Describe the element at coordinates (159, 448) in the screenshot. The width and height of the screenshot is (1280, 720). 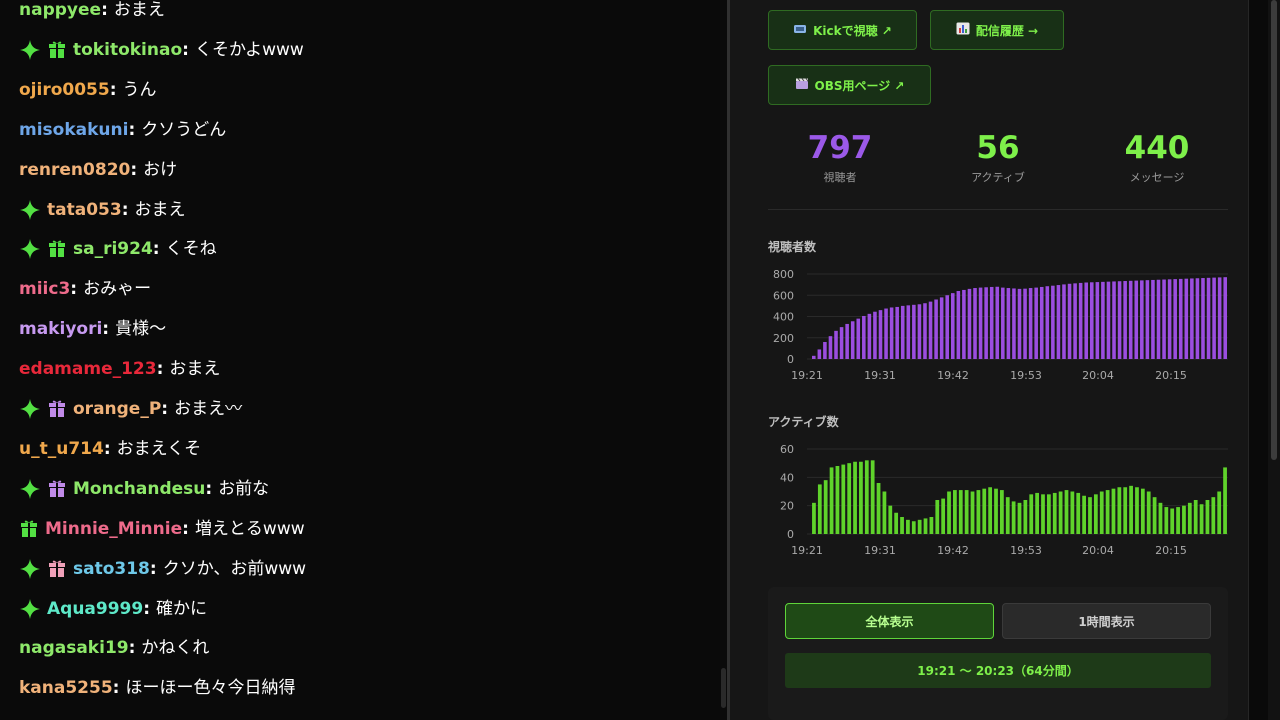
I see `chat-text: おまえくそ` at that location.